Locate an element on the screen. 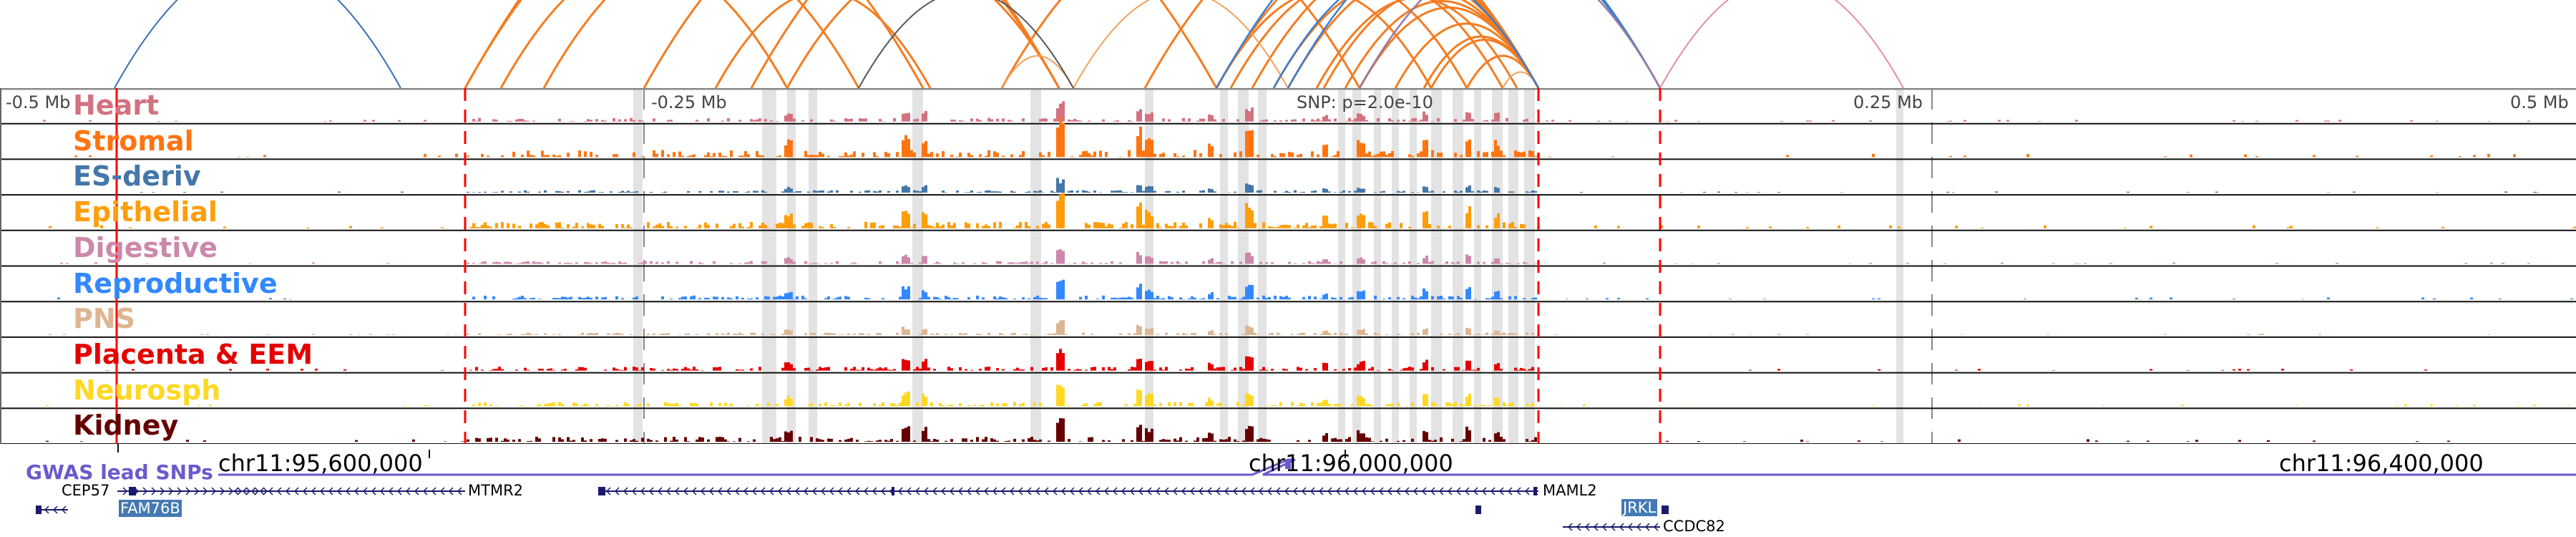 The height and width of the screenshot is (537, 2576). gwas-track-label: GWAS lead SNPs is located at coordinates (119, 472).